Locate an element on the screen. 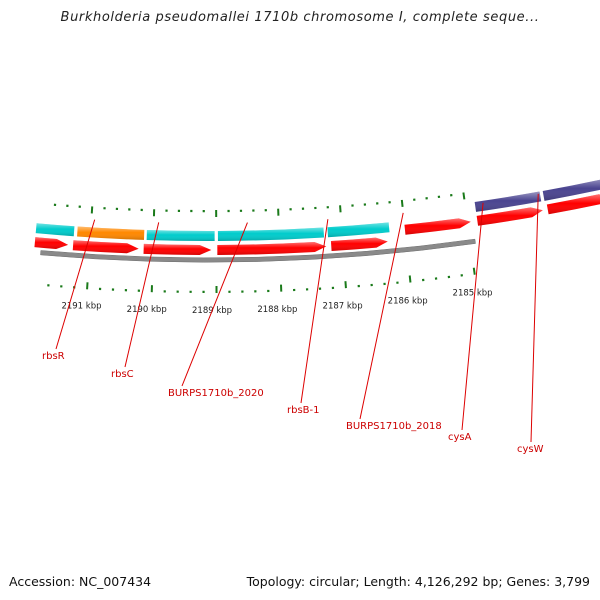 The image size is (600, 600). backbone-line is located at coordinates (258, 250).